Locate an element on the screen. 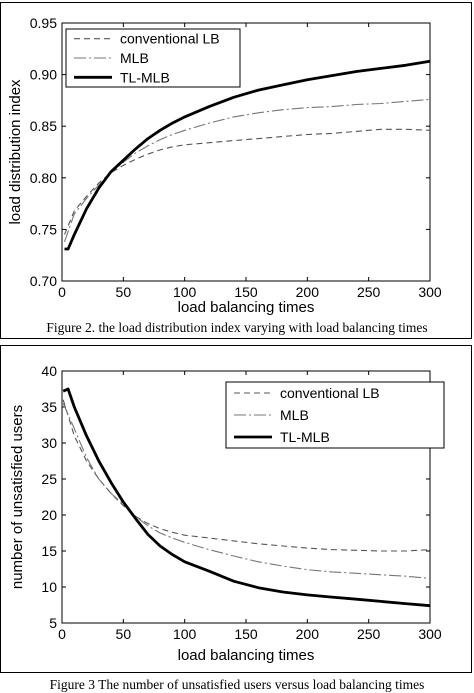  y-tick-label: 25 is located at coordinates (49, 479).